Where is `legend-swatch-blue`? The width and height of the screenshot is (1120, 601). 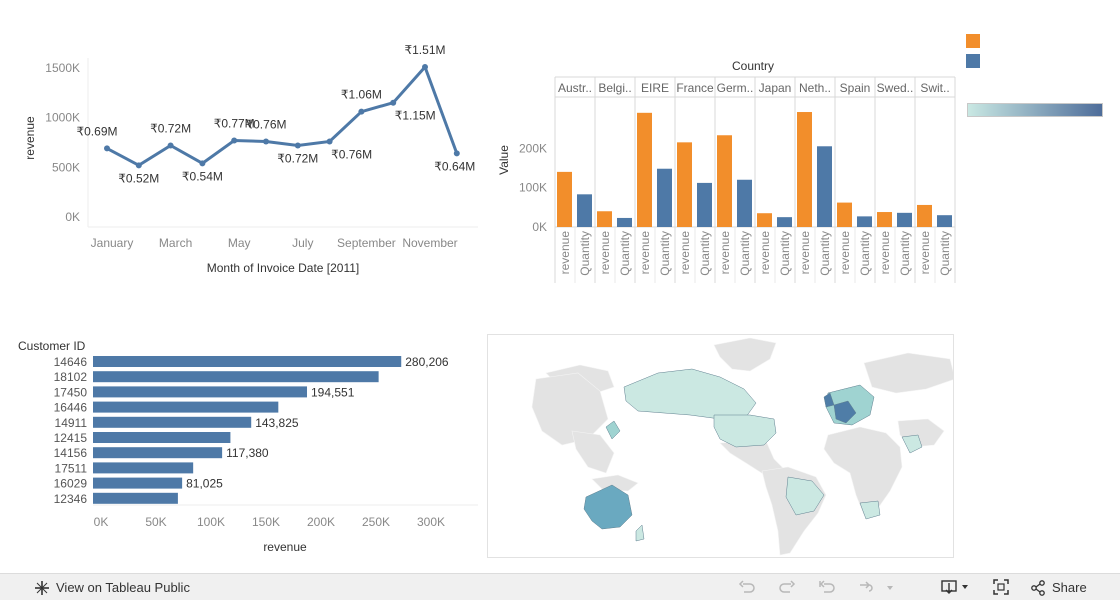
legend-swatch-blue is located at coordinates (973, 61).